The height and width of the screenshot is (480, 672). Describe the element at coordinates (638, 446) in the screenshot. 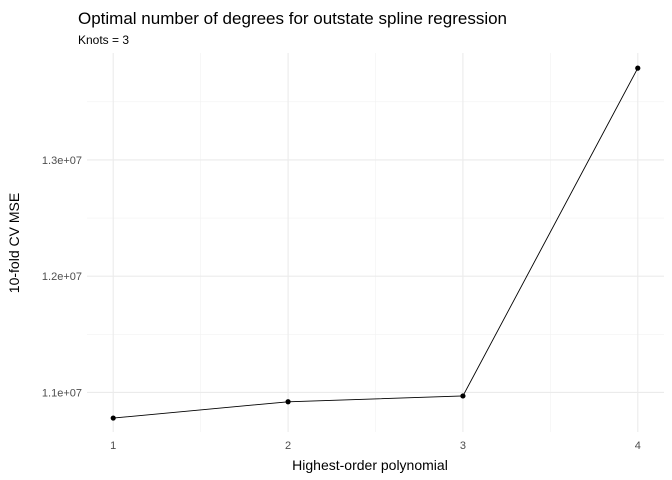

I see `x-tick-label: 4` at that location.